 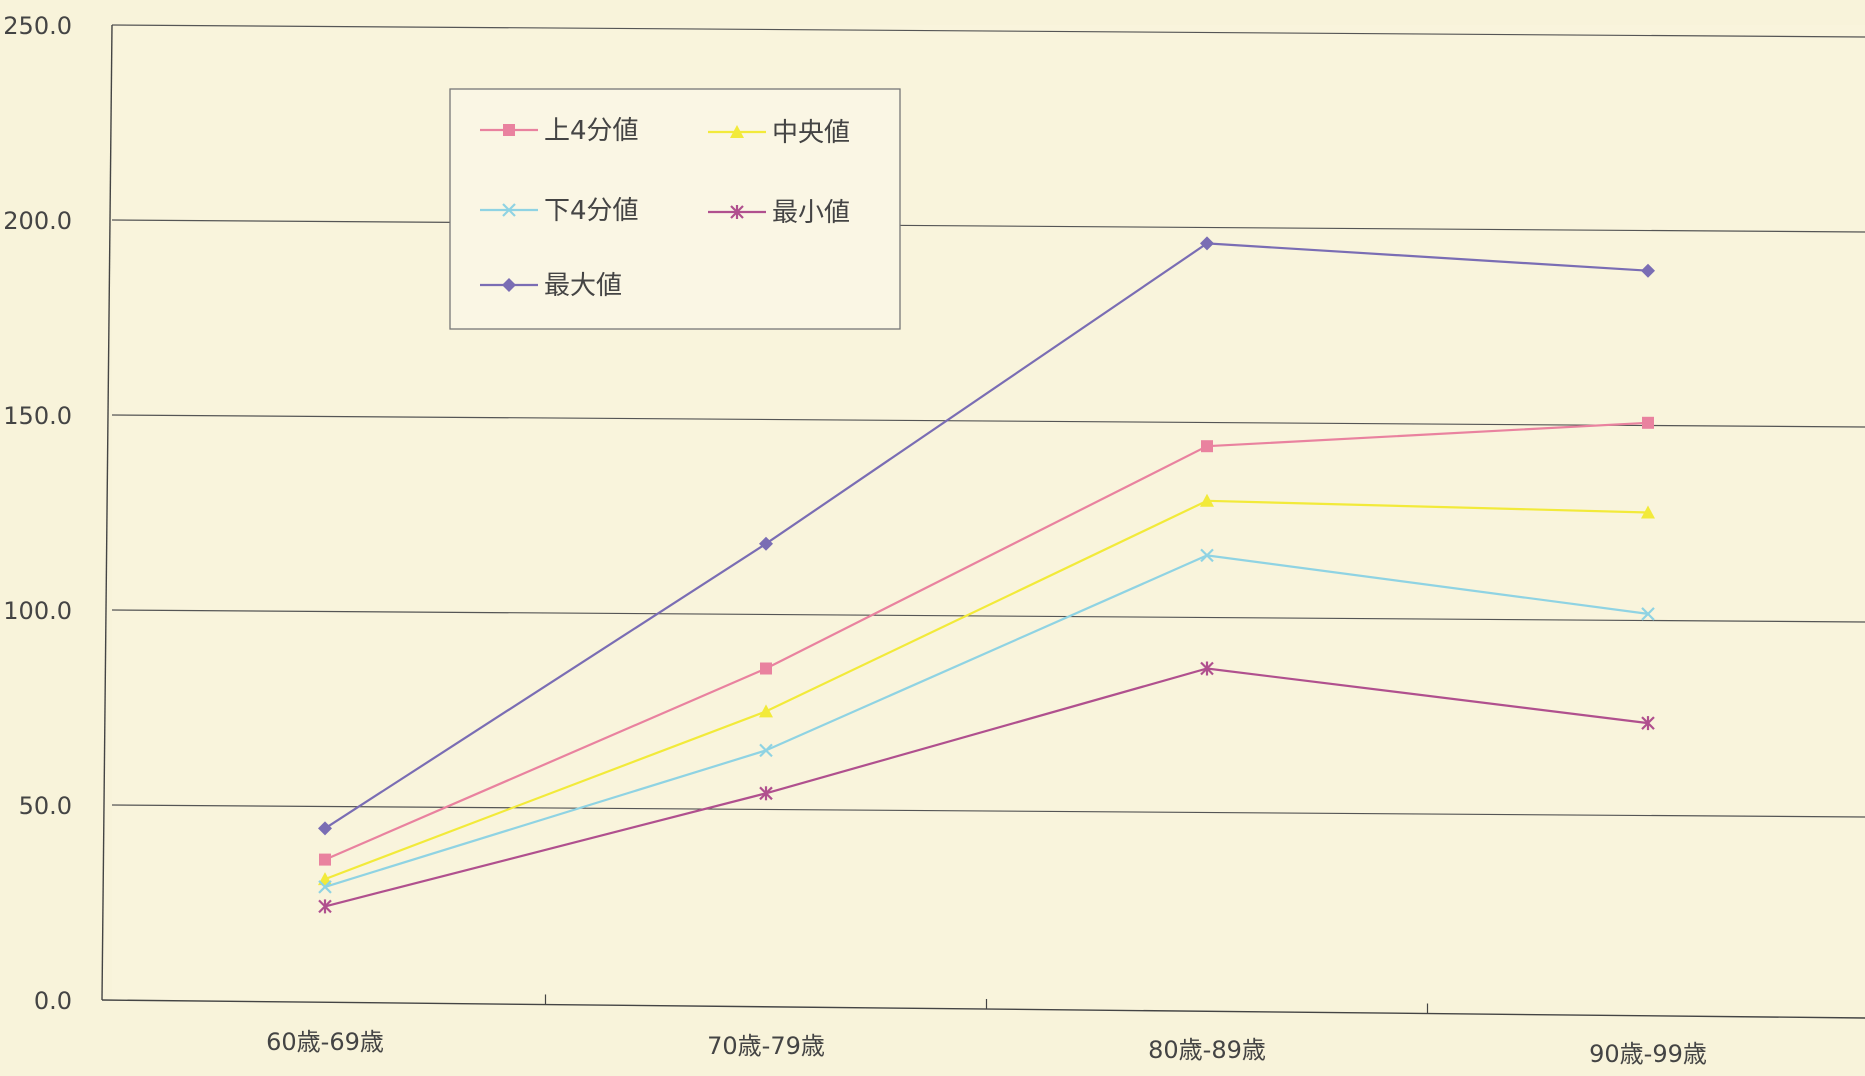 I want to click on y-axis, so click(x=107, y=512).